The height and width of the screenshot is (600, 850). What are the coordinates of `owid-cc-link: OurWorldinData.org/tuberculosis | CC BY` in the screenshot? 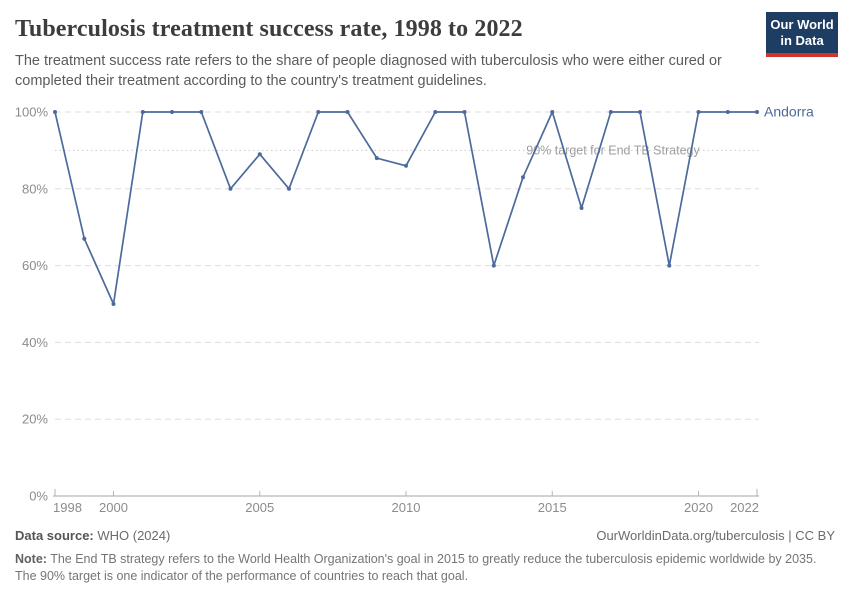 It's located at (715, 535).